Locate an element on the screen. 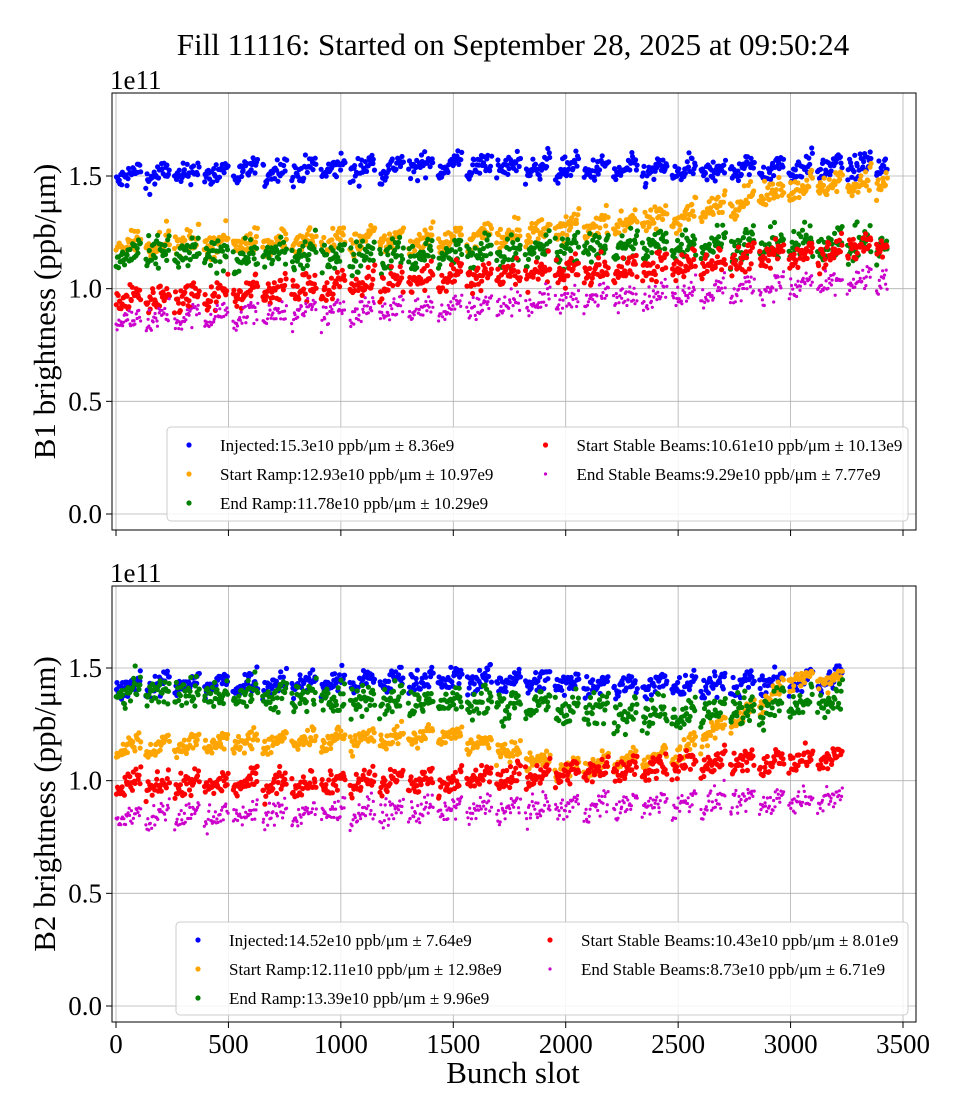  legend-marker is located at coordinates (189, 503).